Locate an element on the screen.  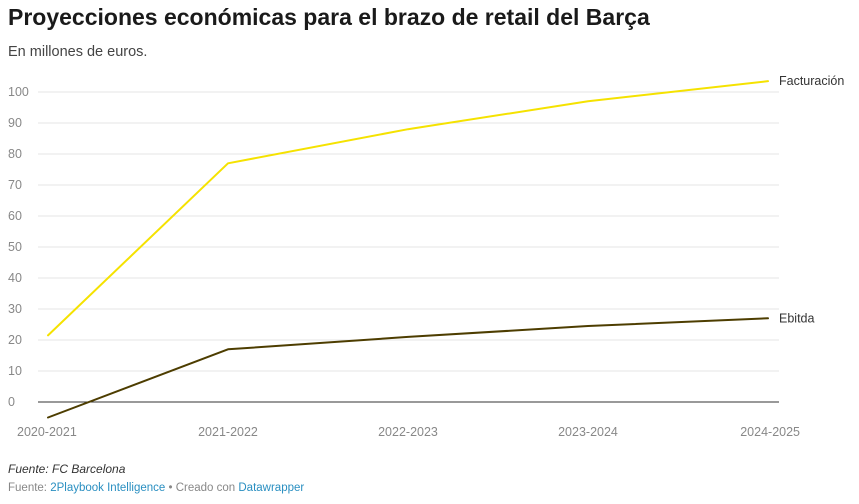
credit-source-link: 2Playbook Intelligence is located at coordinates (108, 488).